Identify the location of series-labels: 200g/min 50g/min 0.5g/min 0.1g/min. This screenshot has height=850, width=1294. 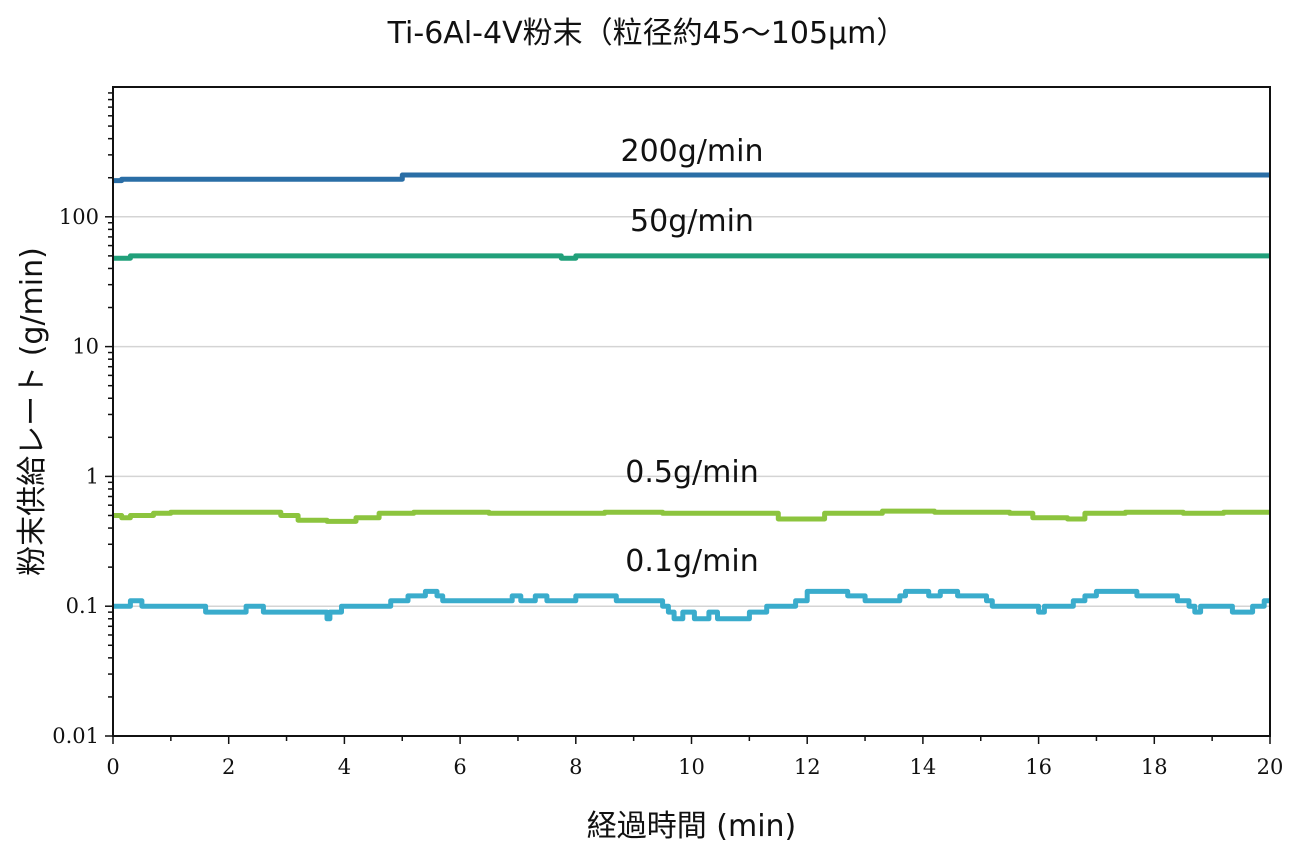
(692, 356).